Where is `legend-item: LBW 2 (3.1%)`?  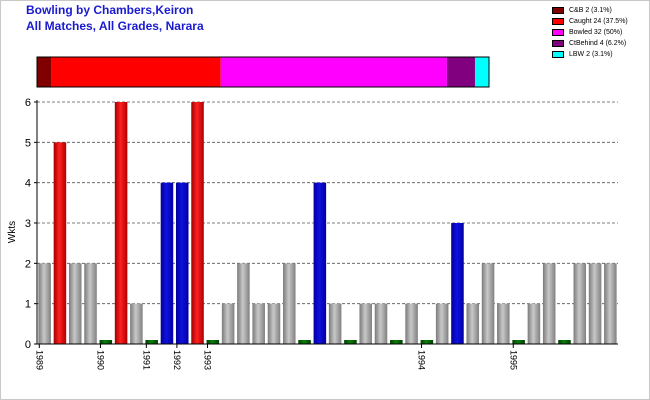 legend-item: LBW 2 (3.1%) is located at coordinates (590, 54).